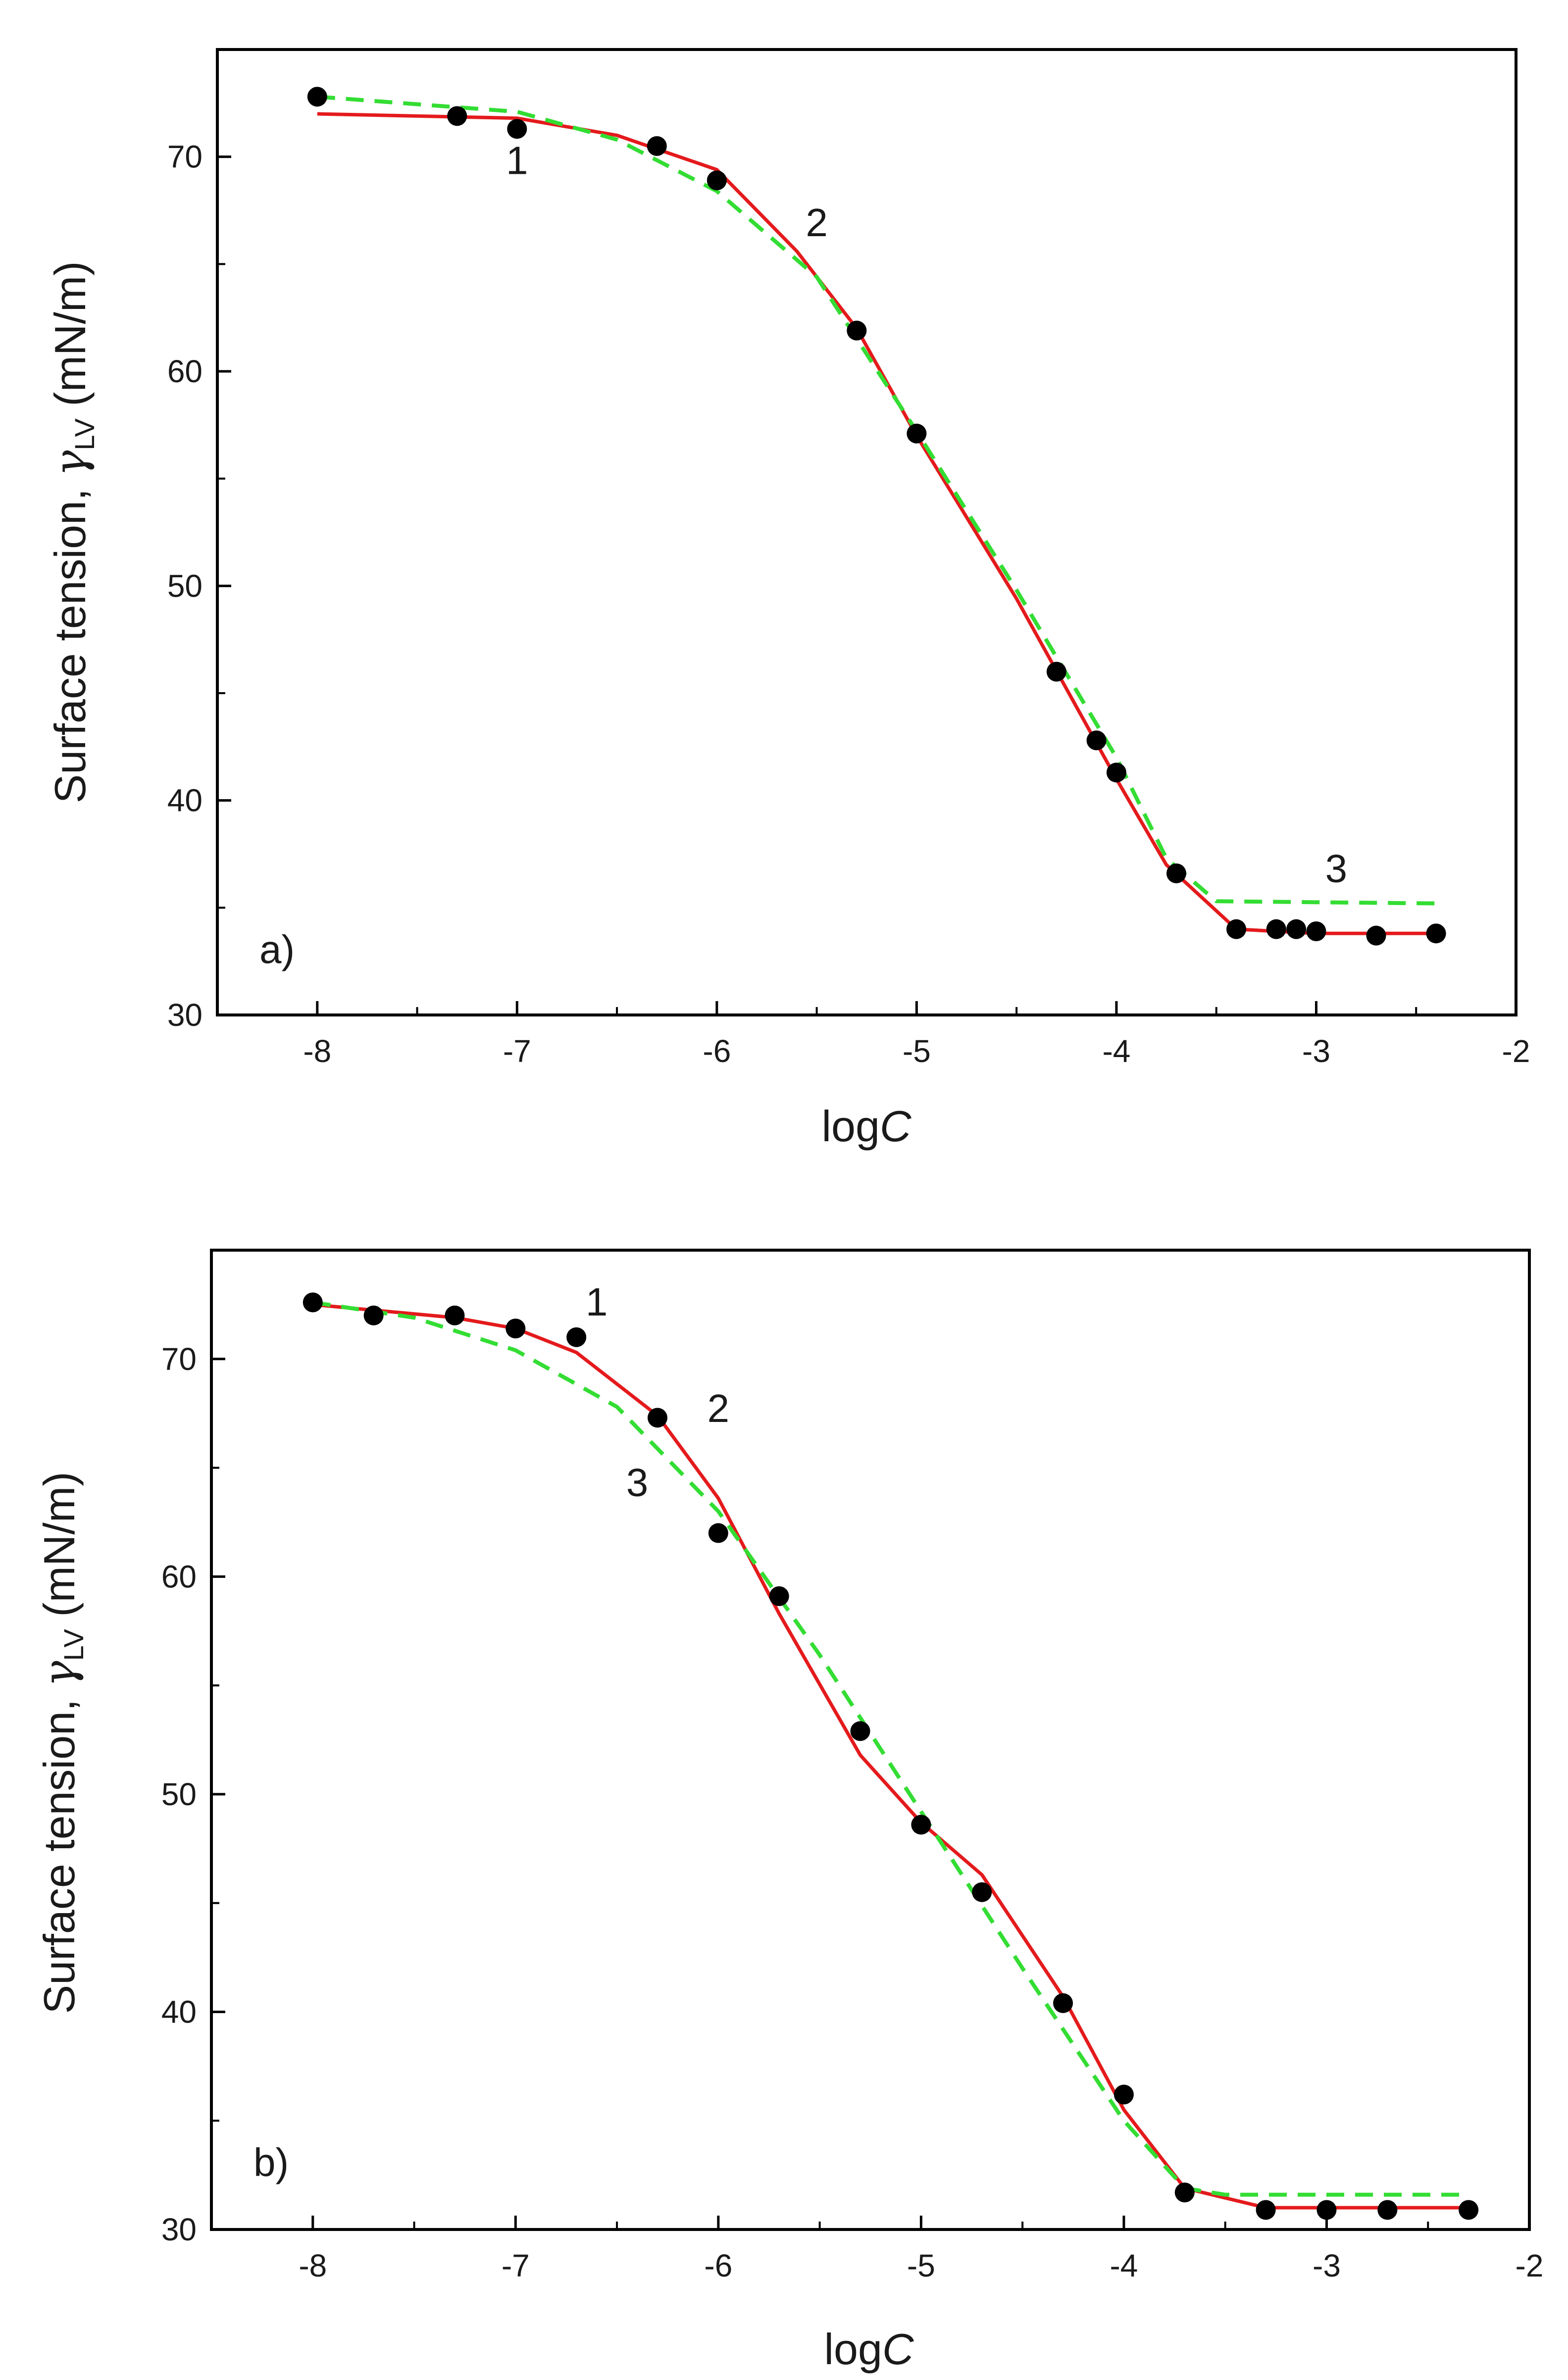 This screenshot has height=2380, width=1568. I want to click on panel-label: a), so click(277, 949).